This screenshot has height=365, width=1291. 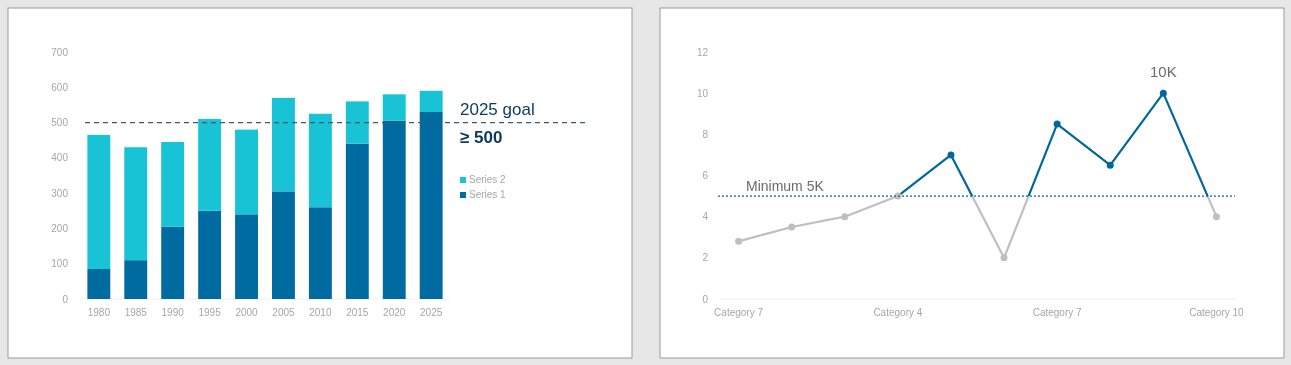 I want to click on y-tick-label: 300, so click(x=60, y=193).